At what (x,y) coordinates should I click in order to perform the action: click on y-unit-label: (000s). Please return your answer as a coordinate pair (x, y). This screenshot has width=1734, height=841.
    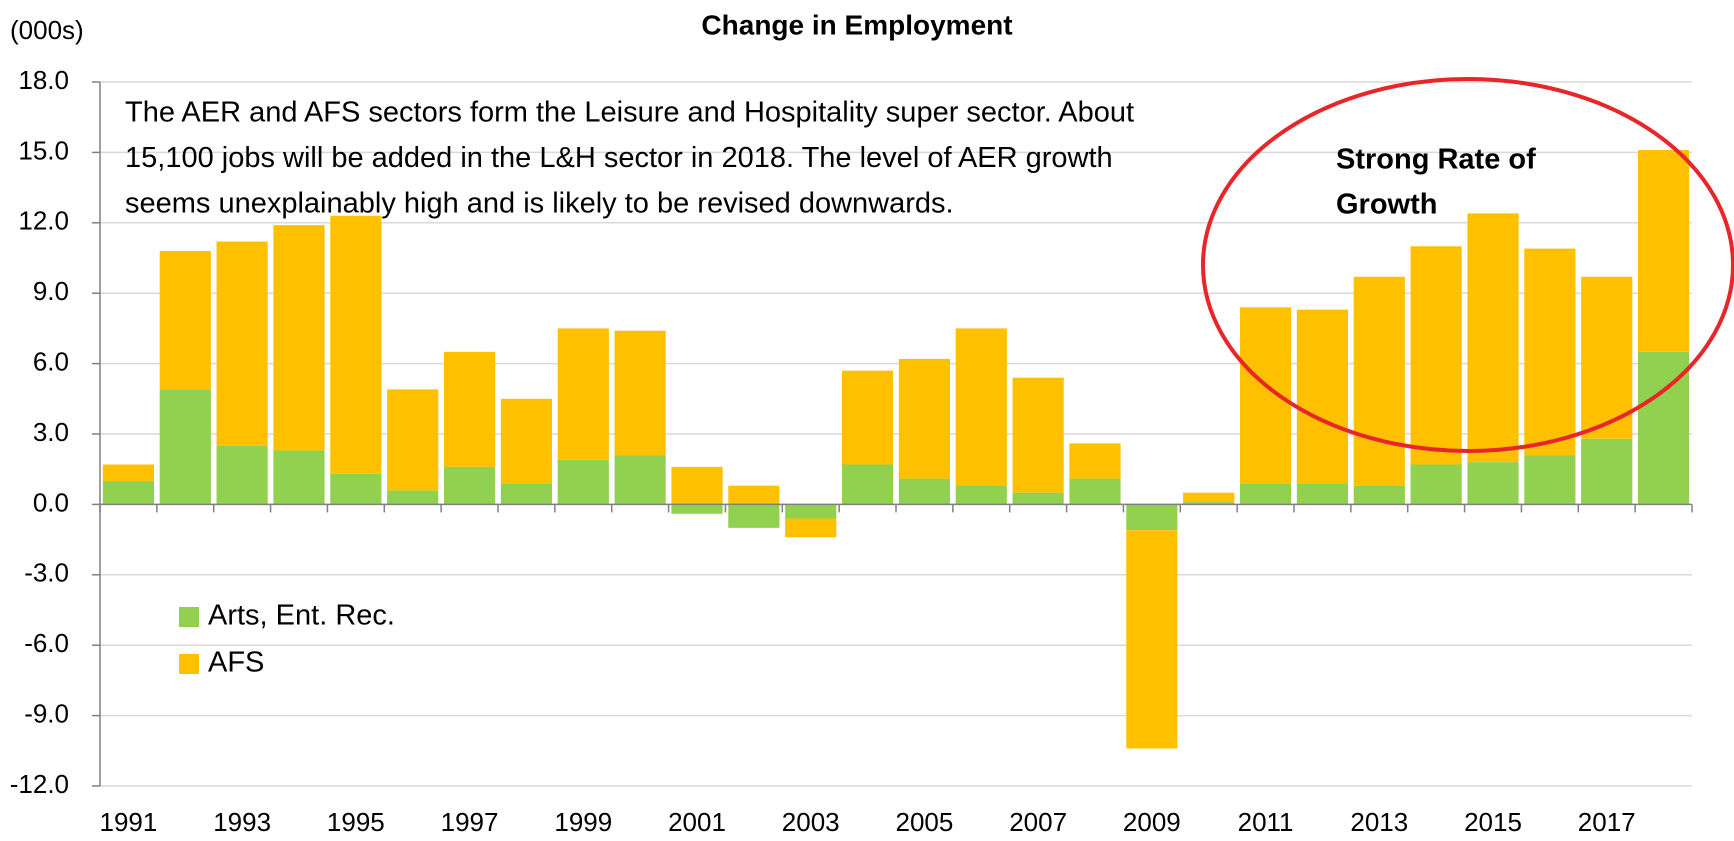
    Looking at the image, I should click on (47, 30).